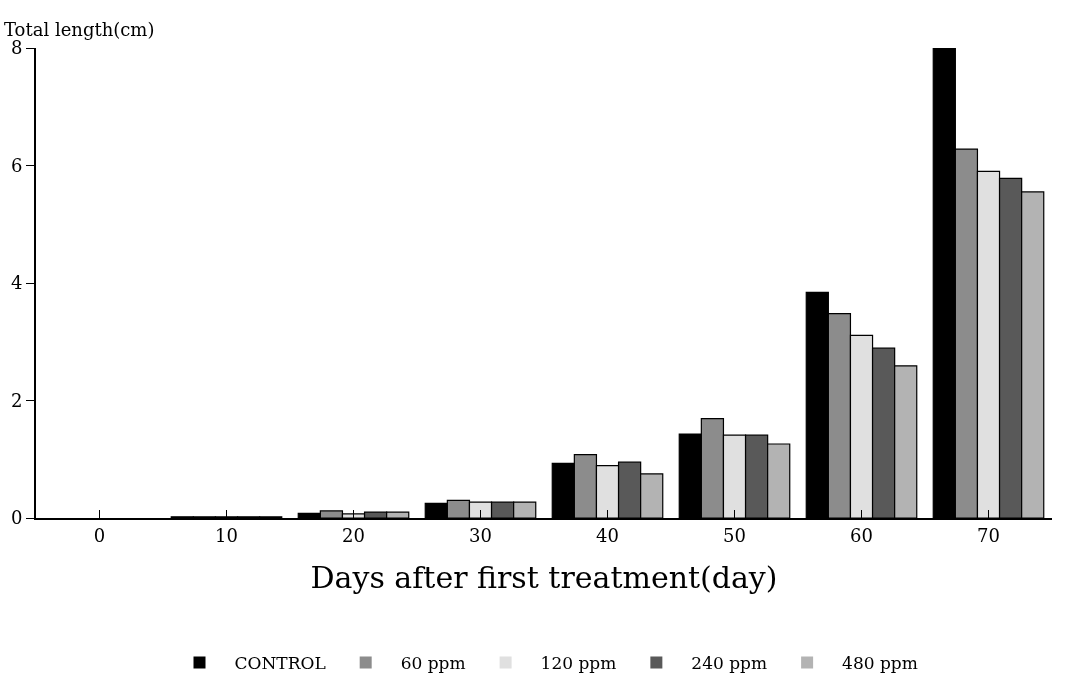  I want to click on x-tick-label: 60, so click(861, 535).